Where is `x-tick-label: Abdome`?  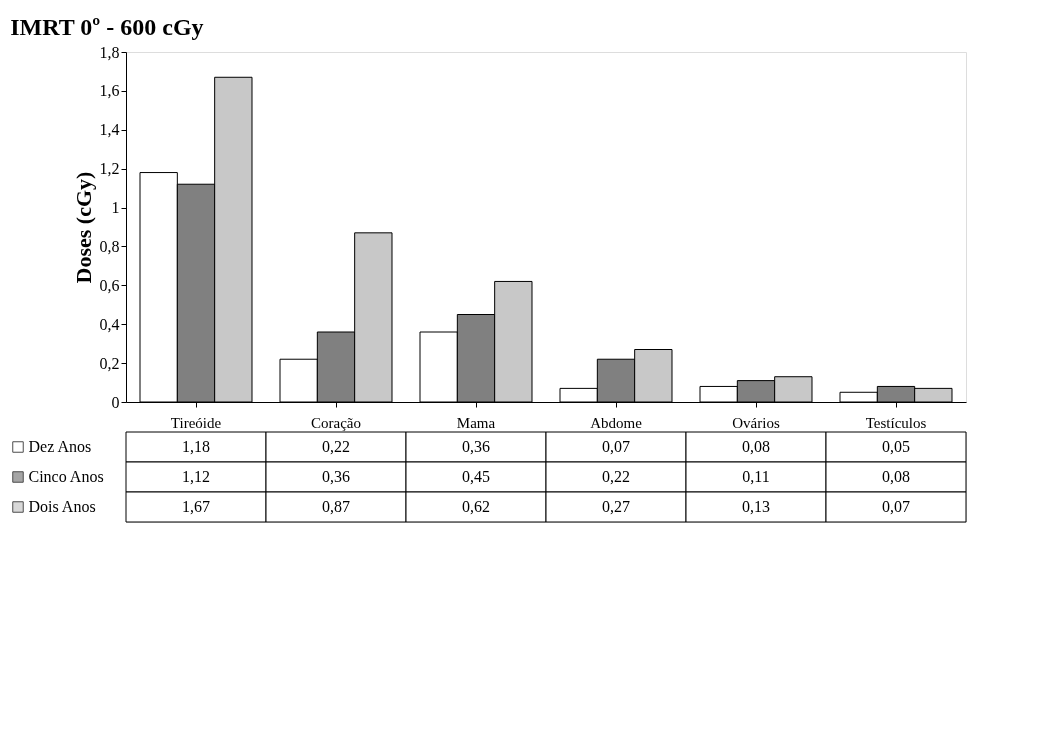
x-tick-label: Abdome is located at coordinates (616, 422).